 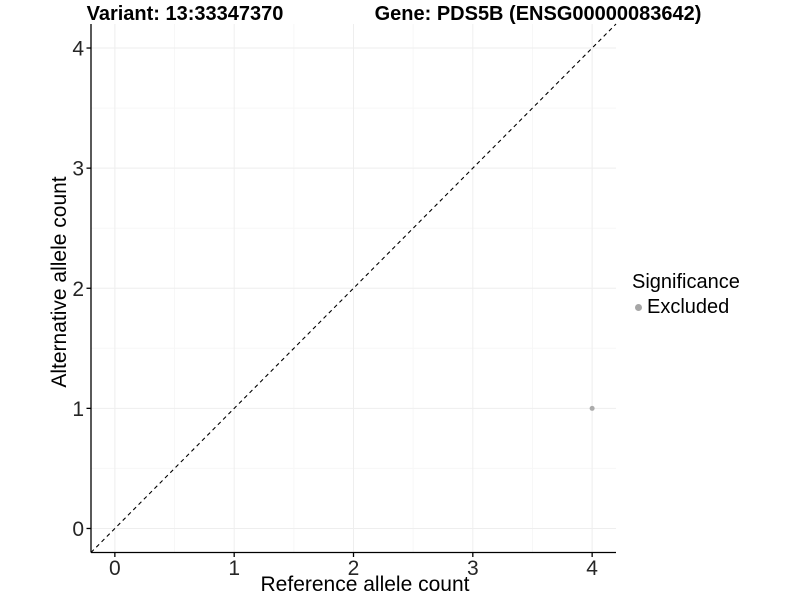 I want to click on x-tick-label: 3, so click(x=473, y=568).